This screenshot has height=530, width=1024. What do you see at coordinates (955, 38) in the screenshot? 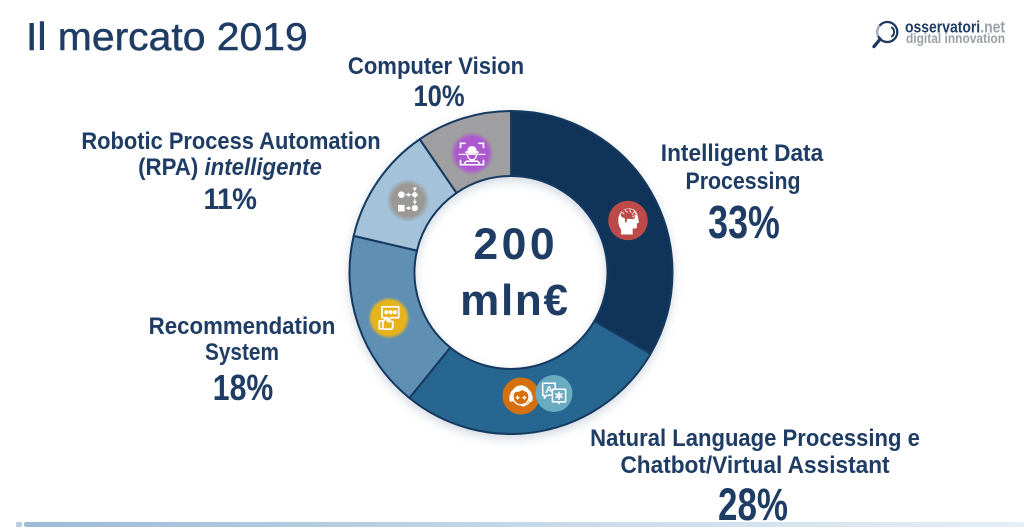
I see `svg-text: digital innovation` at bounding box center [955, 38].